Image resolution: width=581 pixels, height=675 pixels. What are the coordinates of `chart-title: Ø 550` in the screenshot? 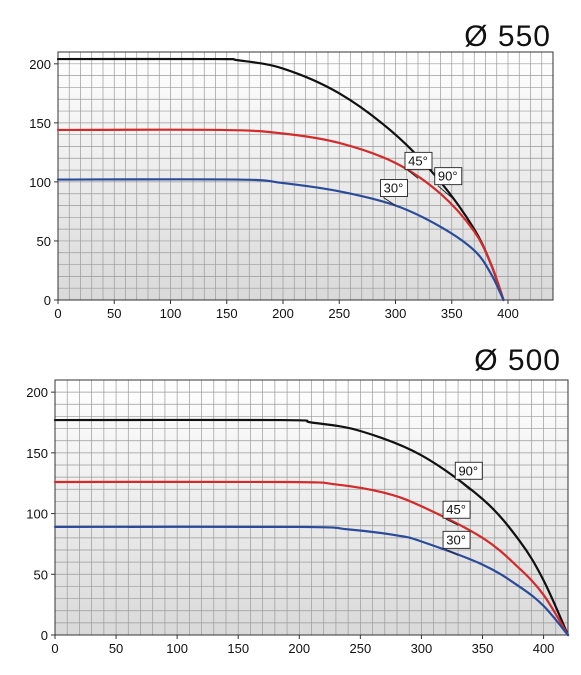 It's located at (507, 36).